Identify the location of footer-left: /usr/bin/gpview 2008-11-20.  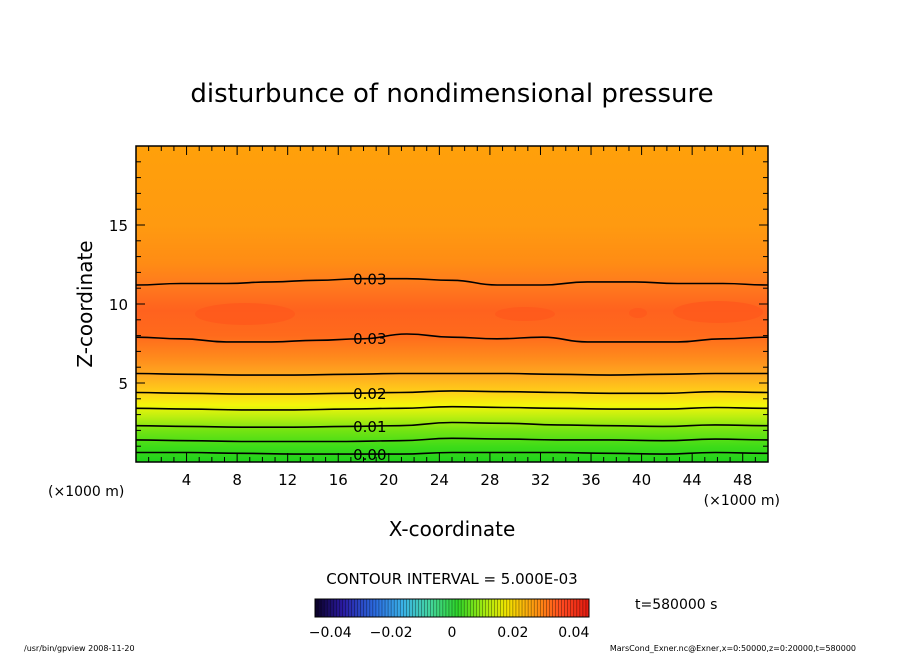
(79, 648).